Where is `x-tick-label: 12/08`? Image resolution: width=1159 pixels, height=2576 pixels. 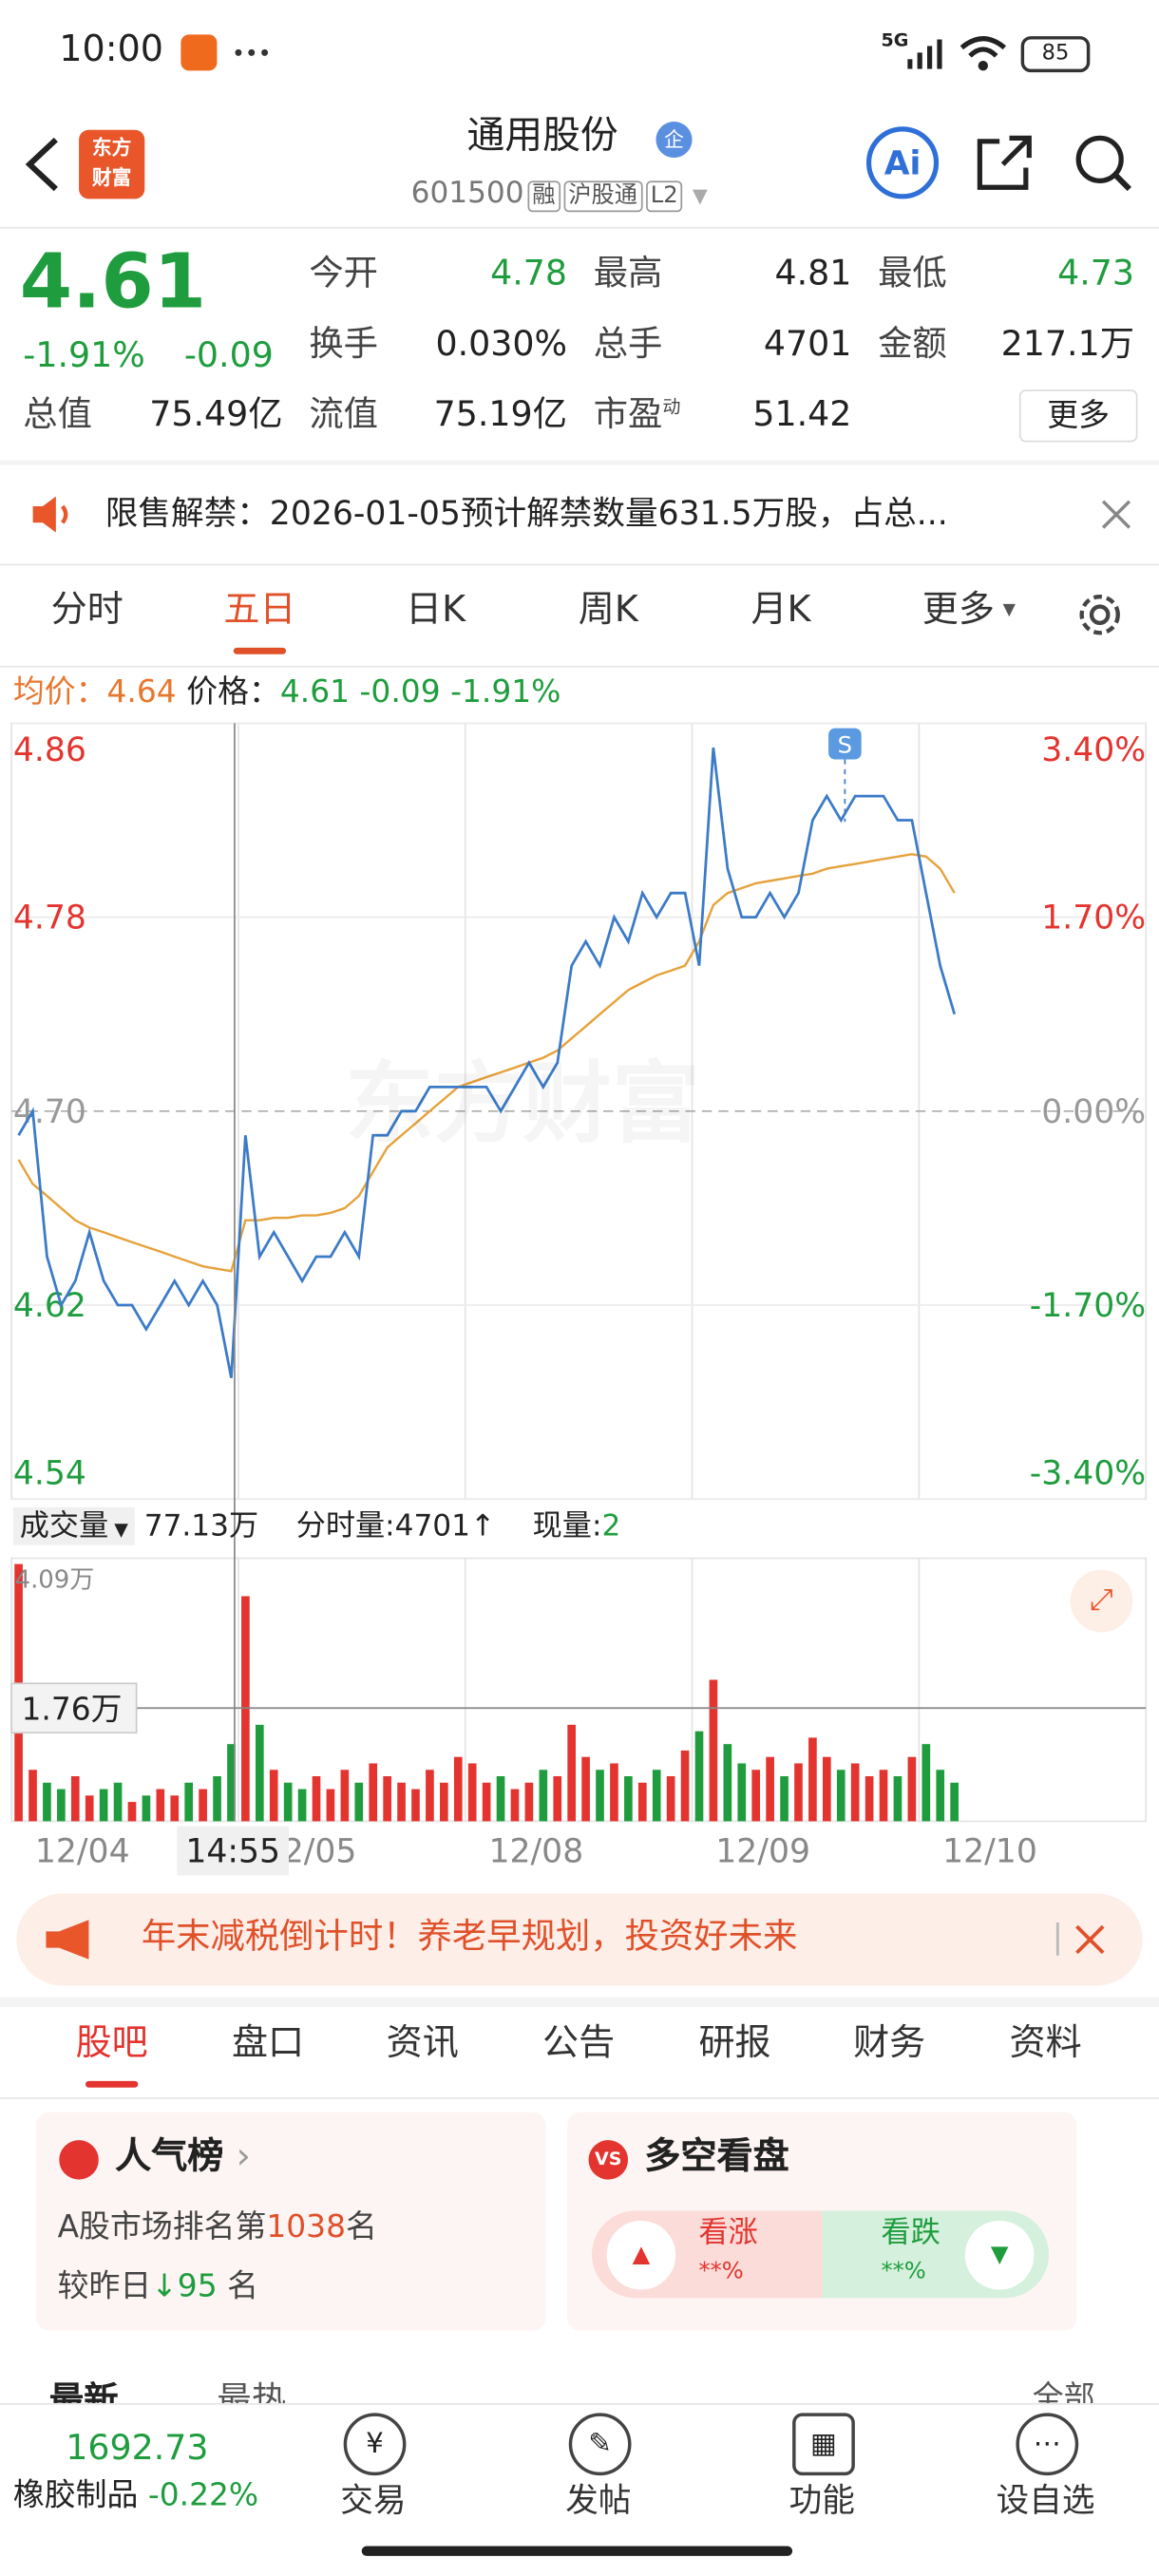 x-tick-label: 12/08 is located at coordinates (535, 1852).